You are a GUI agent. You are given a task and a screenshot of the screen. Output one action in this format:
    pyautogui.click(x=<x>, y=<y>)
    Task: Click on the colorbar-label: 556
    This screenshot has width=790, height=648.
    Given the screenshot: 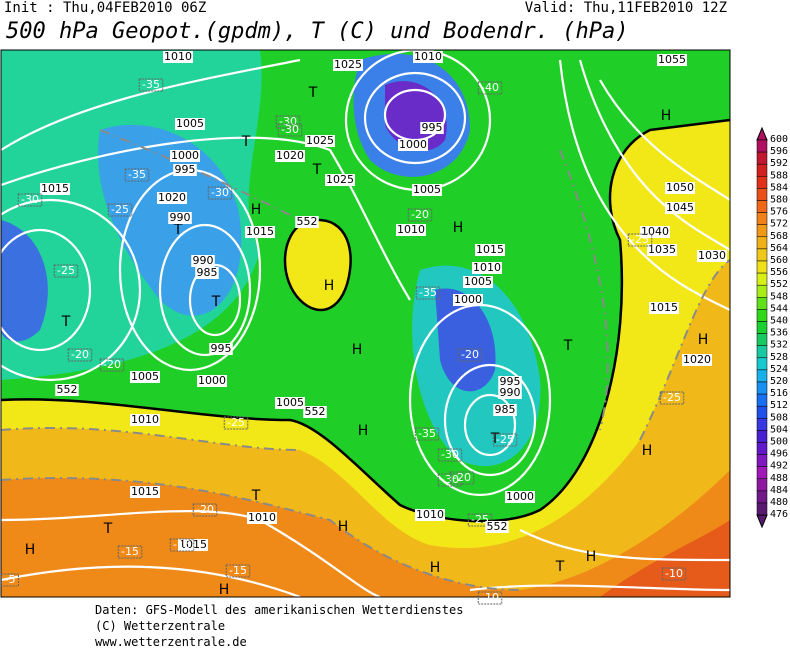 What is the action you would take?
    pyautogui.click(x=779, y=272)
    